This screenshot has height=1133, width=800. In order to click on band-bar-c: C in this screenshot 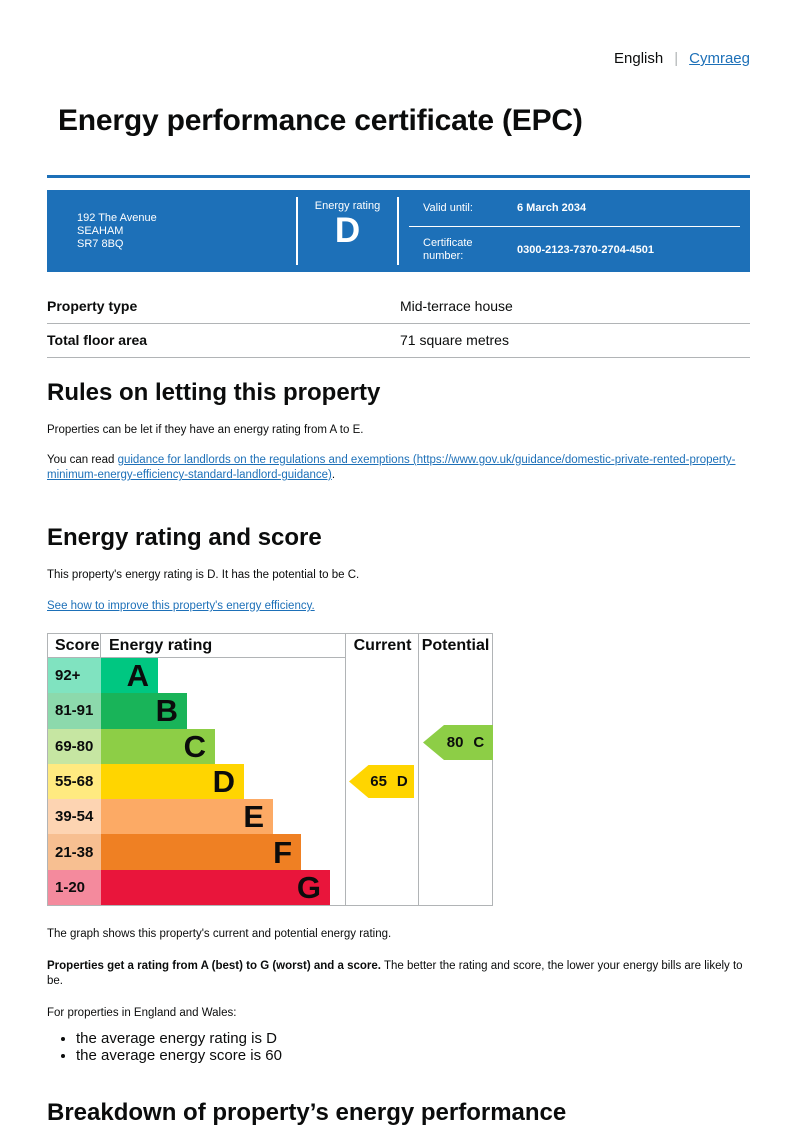, I will do `click(158, 746)`.